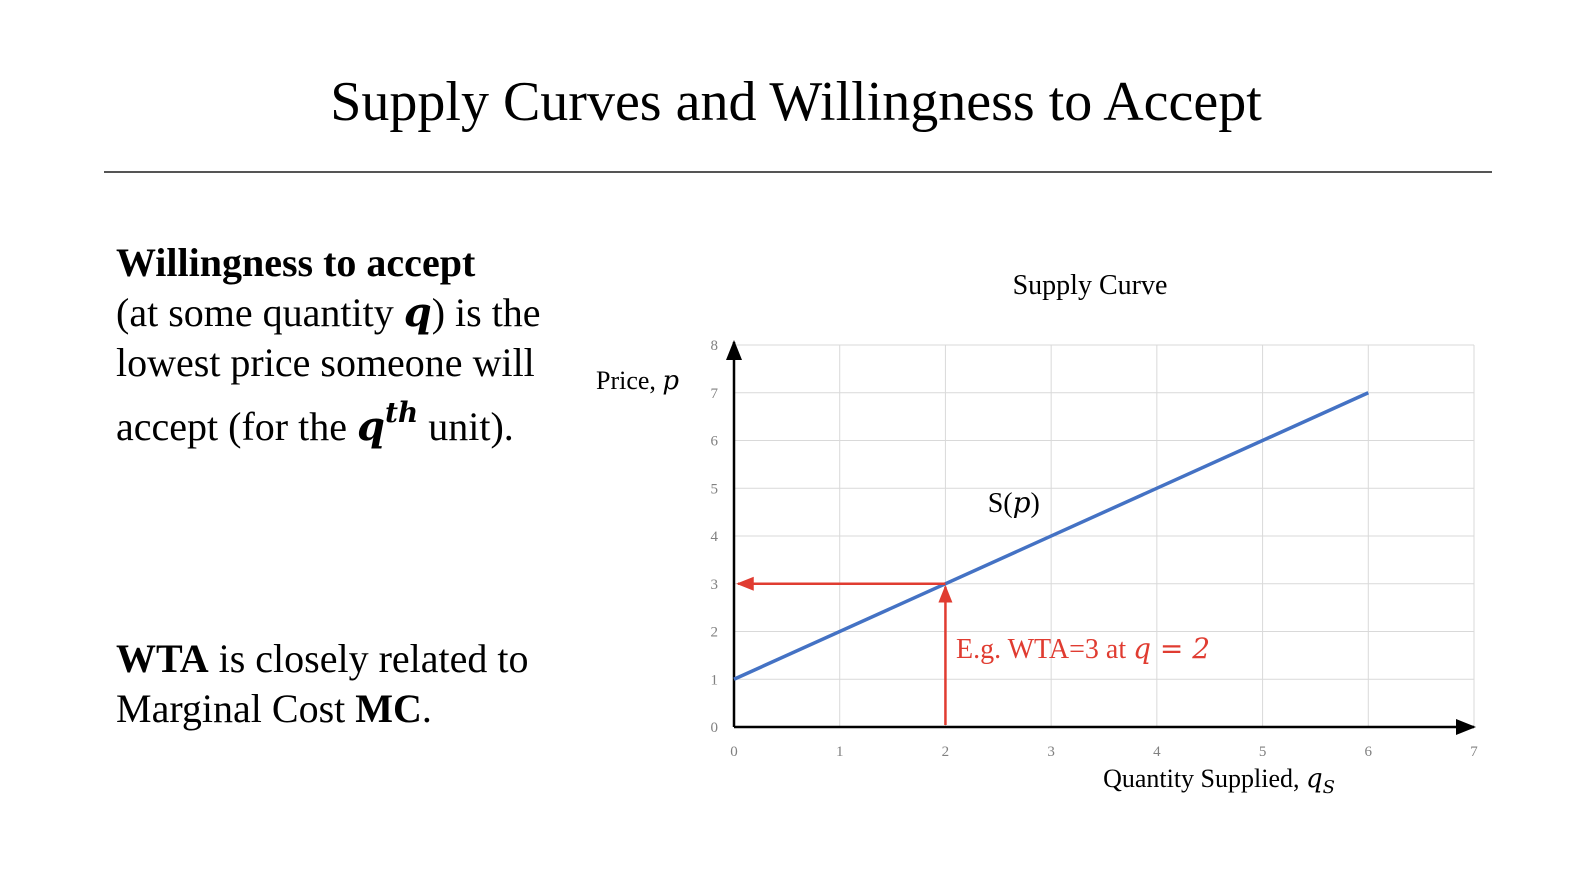 The image size is (1592, 890). I want to click on x-axis-label-text: Quantity Supplied,, so click(1204, 778).